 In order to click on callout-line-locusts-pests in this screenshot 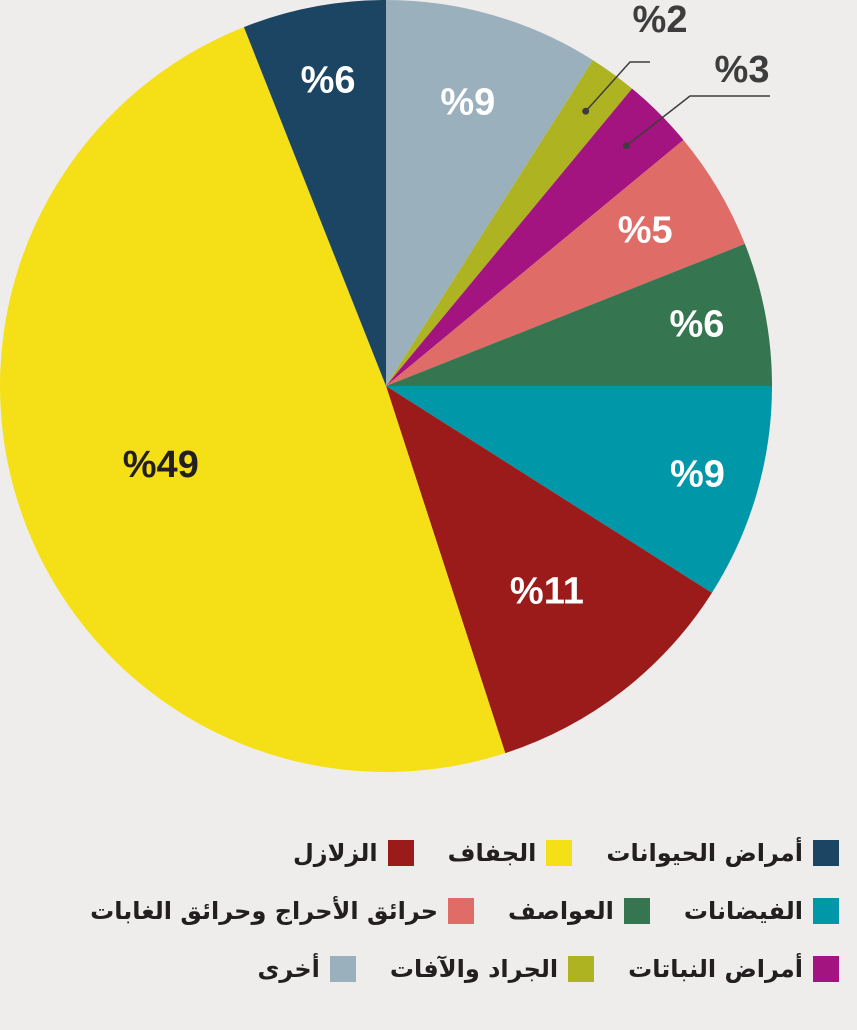, I will do `click(617, 86)`.